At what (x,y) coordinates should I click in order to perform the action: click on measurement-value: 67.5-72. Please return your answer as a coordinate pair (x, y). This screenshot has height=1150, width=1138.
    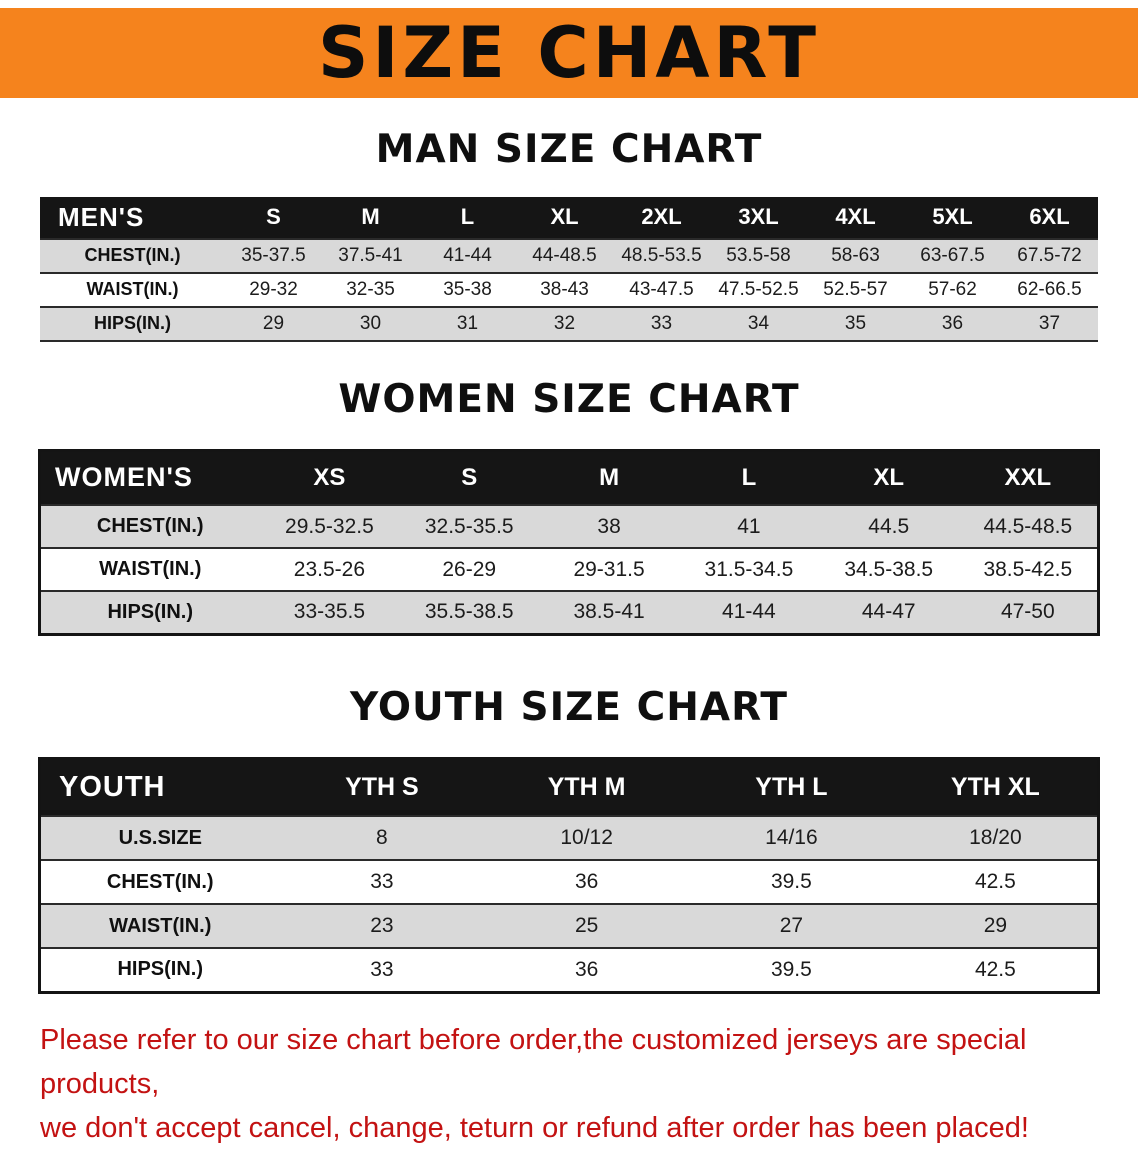
    Looking at the image, I should click on (1049, 255).